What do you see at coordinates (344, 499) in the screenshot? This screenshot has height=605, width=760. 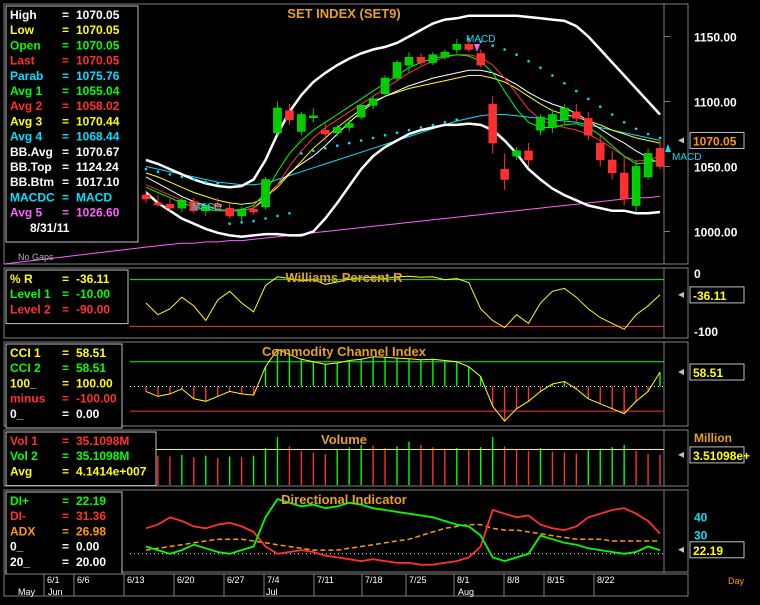 I see `panel-title-4: Directional Indicator` at bounding box center [344, 499].